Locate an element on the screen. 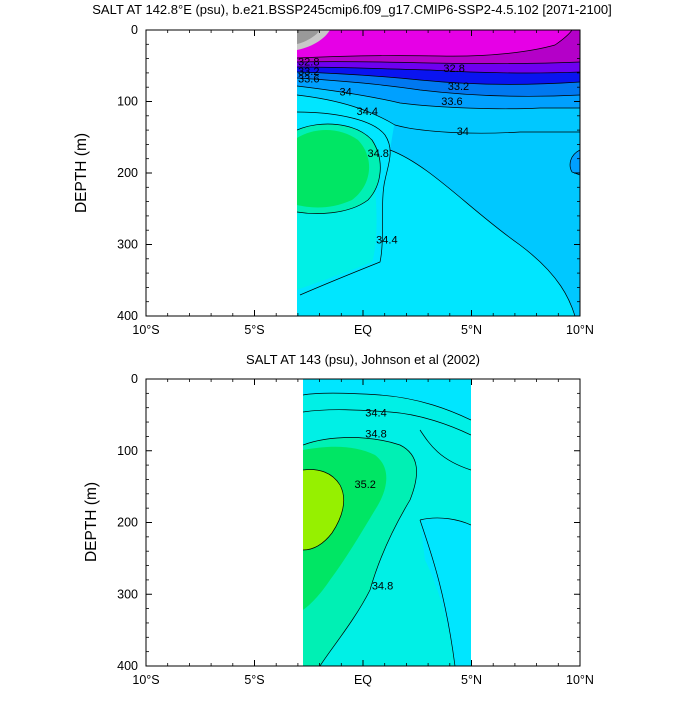 This screenshot has width=700, height=705. bottom-contour-lines is located at coordinates (387, 529).